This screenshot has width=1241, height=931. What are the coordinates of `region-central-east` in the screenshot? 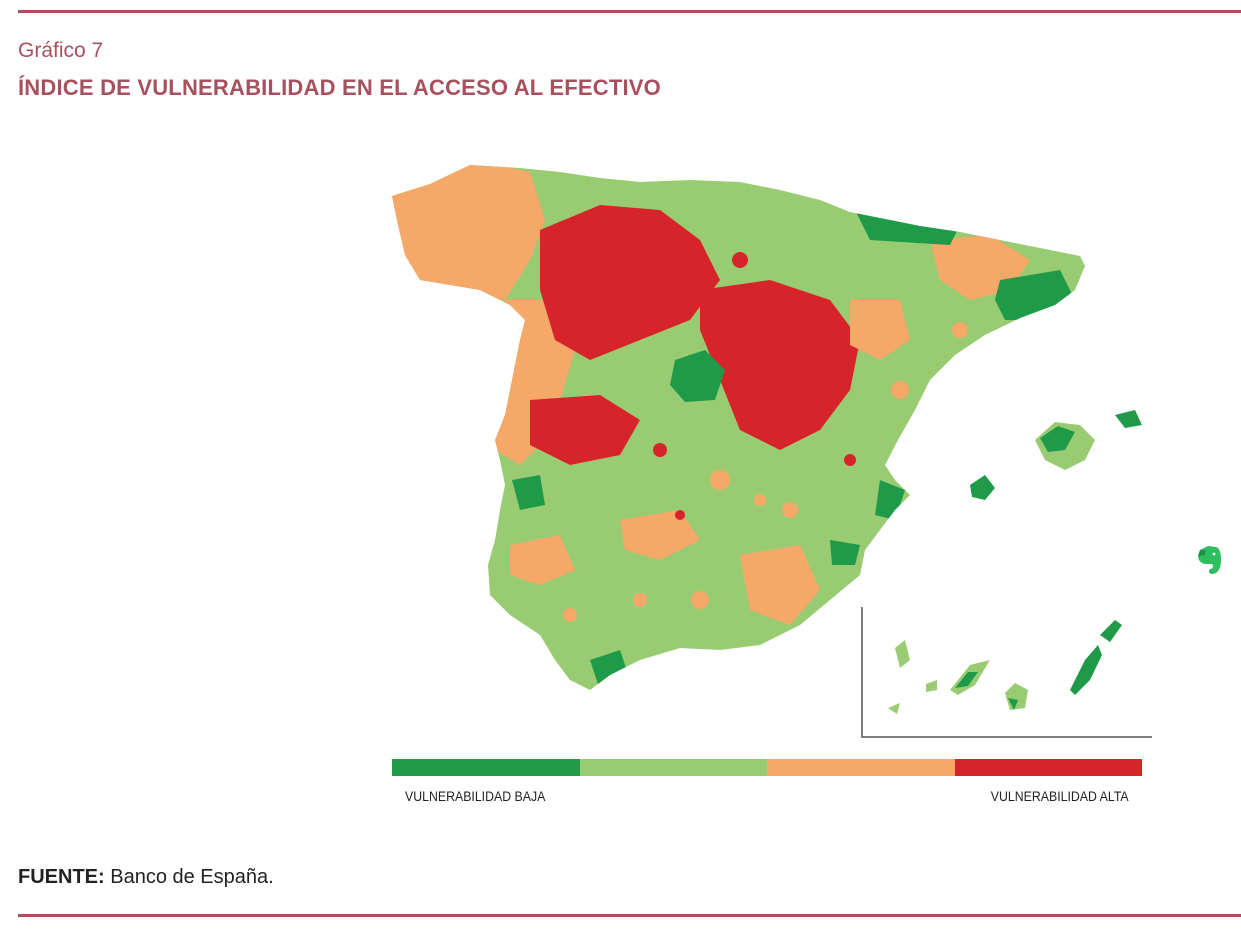 It's located at (780, 365).